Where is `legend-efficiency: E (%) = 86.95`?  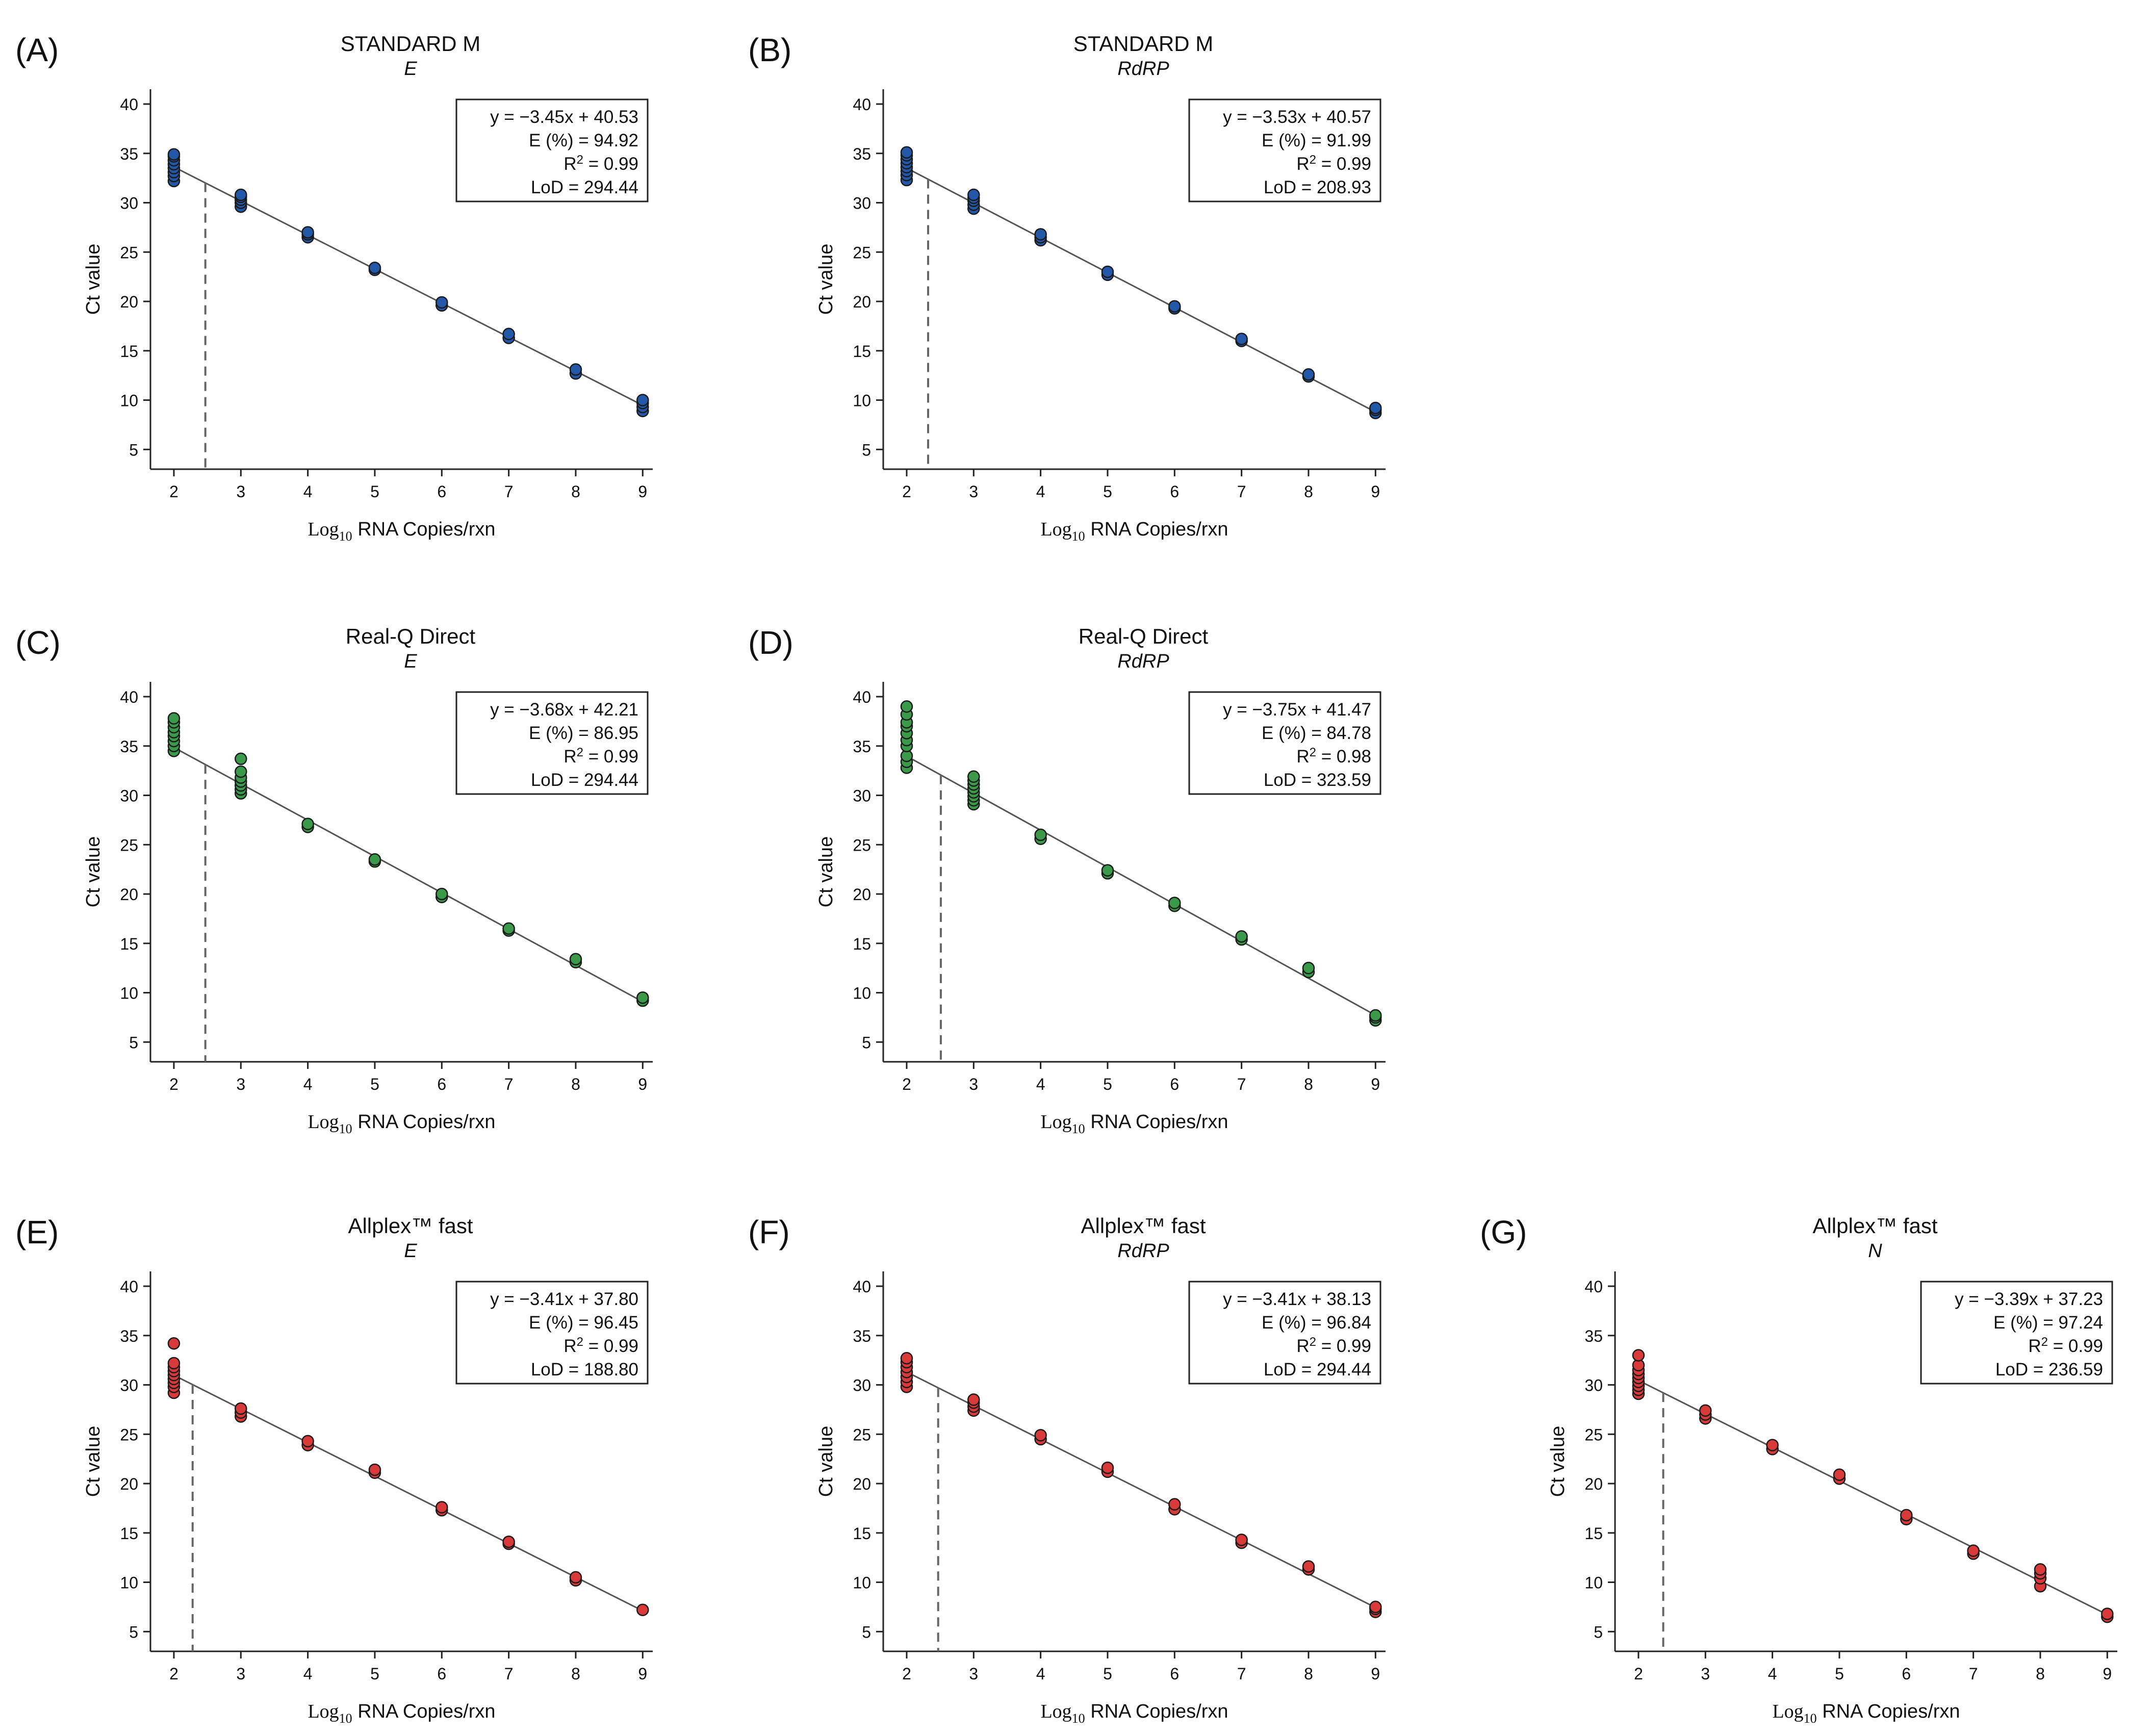
legend-efficiency: E (%) = 86.95 is located at coordinates (583, 733).